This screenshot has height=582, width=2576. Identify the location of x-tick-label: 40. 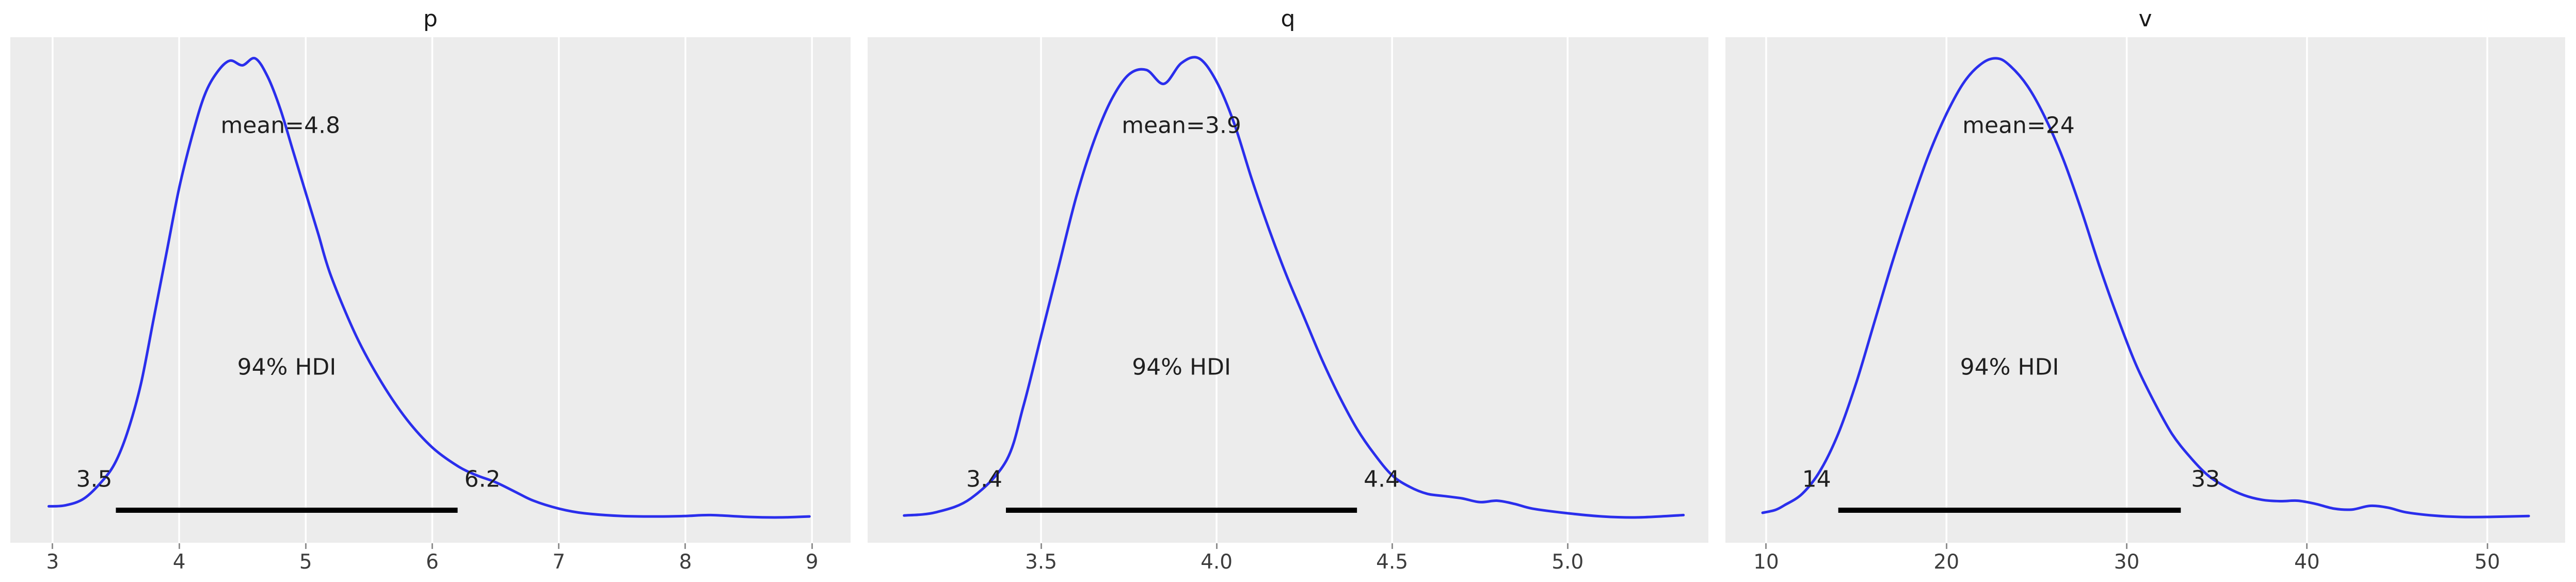
(2307, 562).